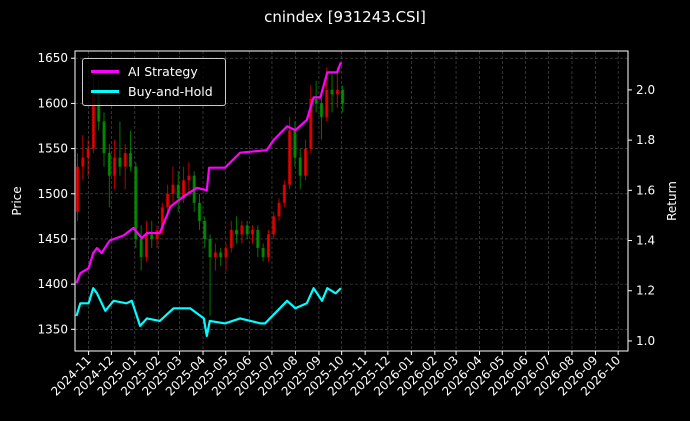 The image size is (690, 421). I want to click on y-tick-label-right: 2.0, so click(645, 90).